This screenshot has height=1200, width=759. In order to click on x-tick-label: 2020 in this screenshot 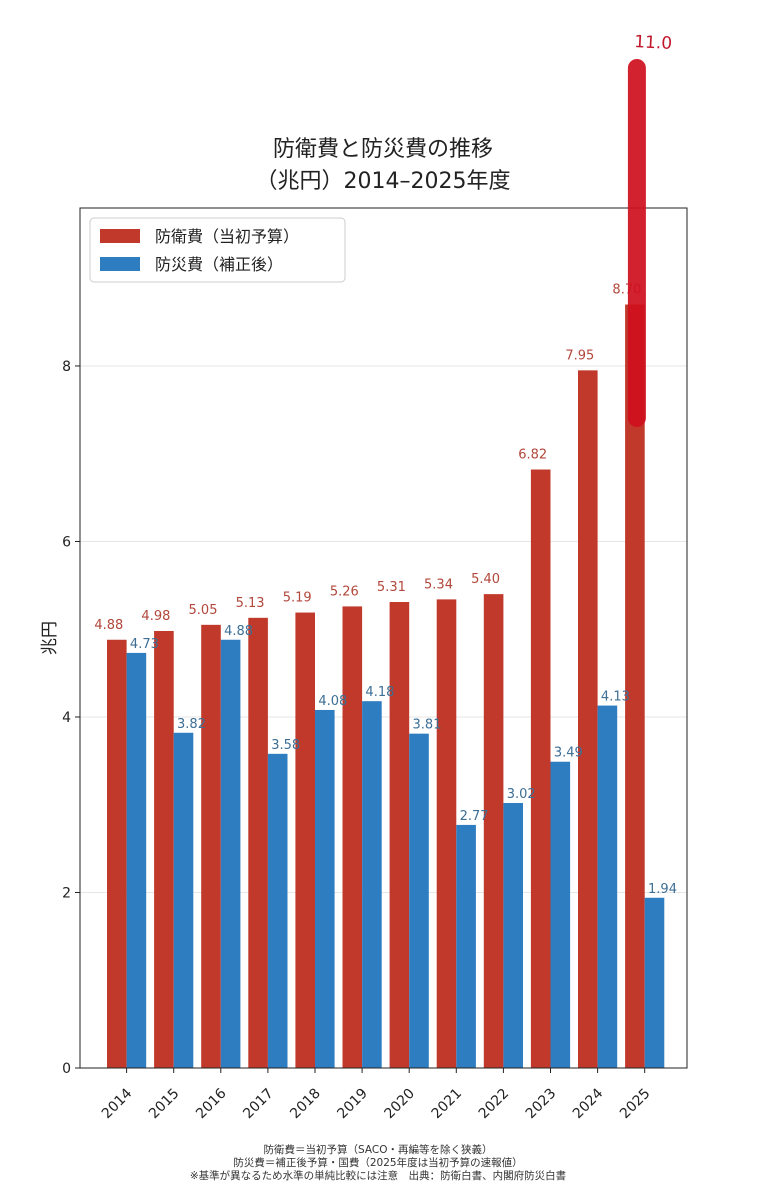, I will do `click(400, 1104)`.